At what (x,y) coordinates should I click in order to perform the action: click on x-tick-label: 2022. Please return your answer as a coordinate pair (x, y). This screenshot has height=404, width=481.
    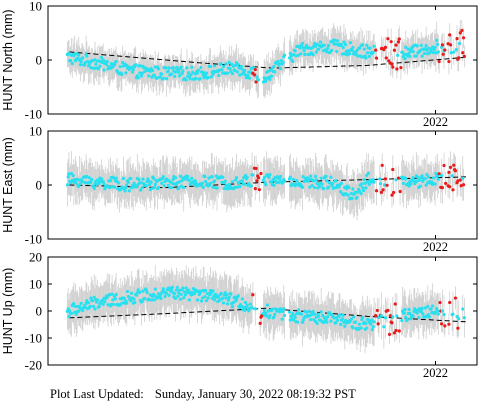
    Looking at the image, I should click on (435, 122).